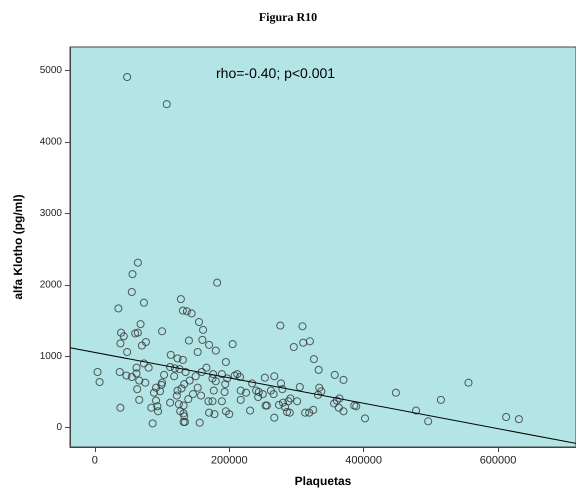  I want to click on x-tick-label: 0, so click(95, 460).